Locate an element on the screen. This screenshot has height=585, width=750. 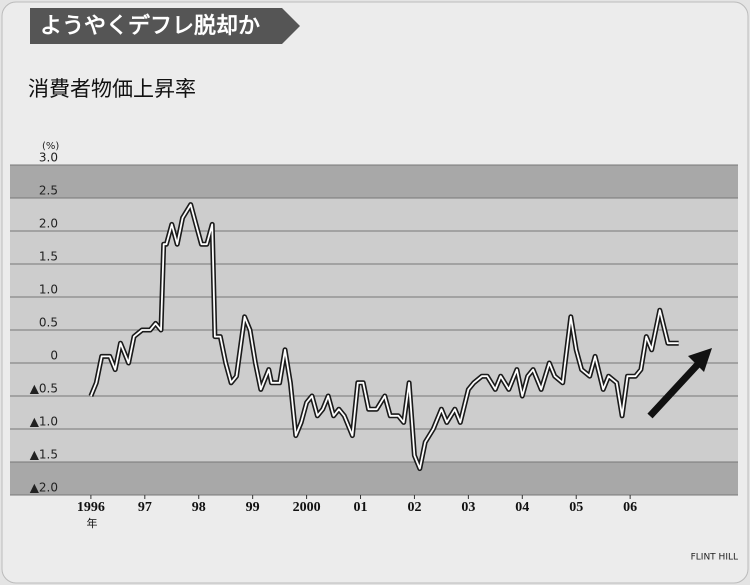
x-unit: 年 is located at coordinates (92, 523).